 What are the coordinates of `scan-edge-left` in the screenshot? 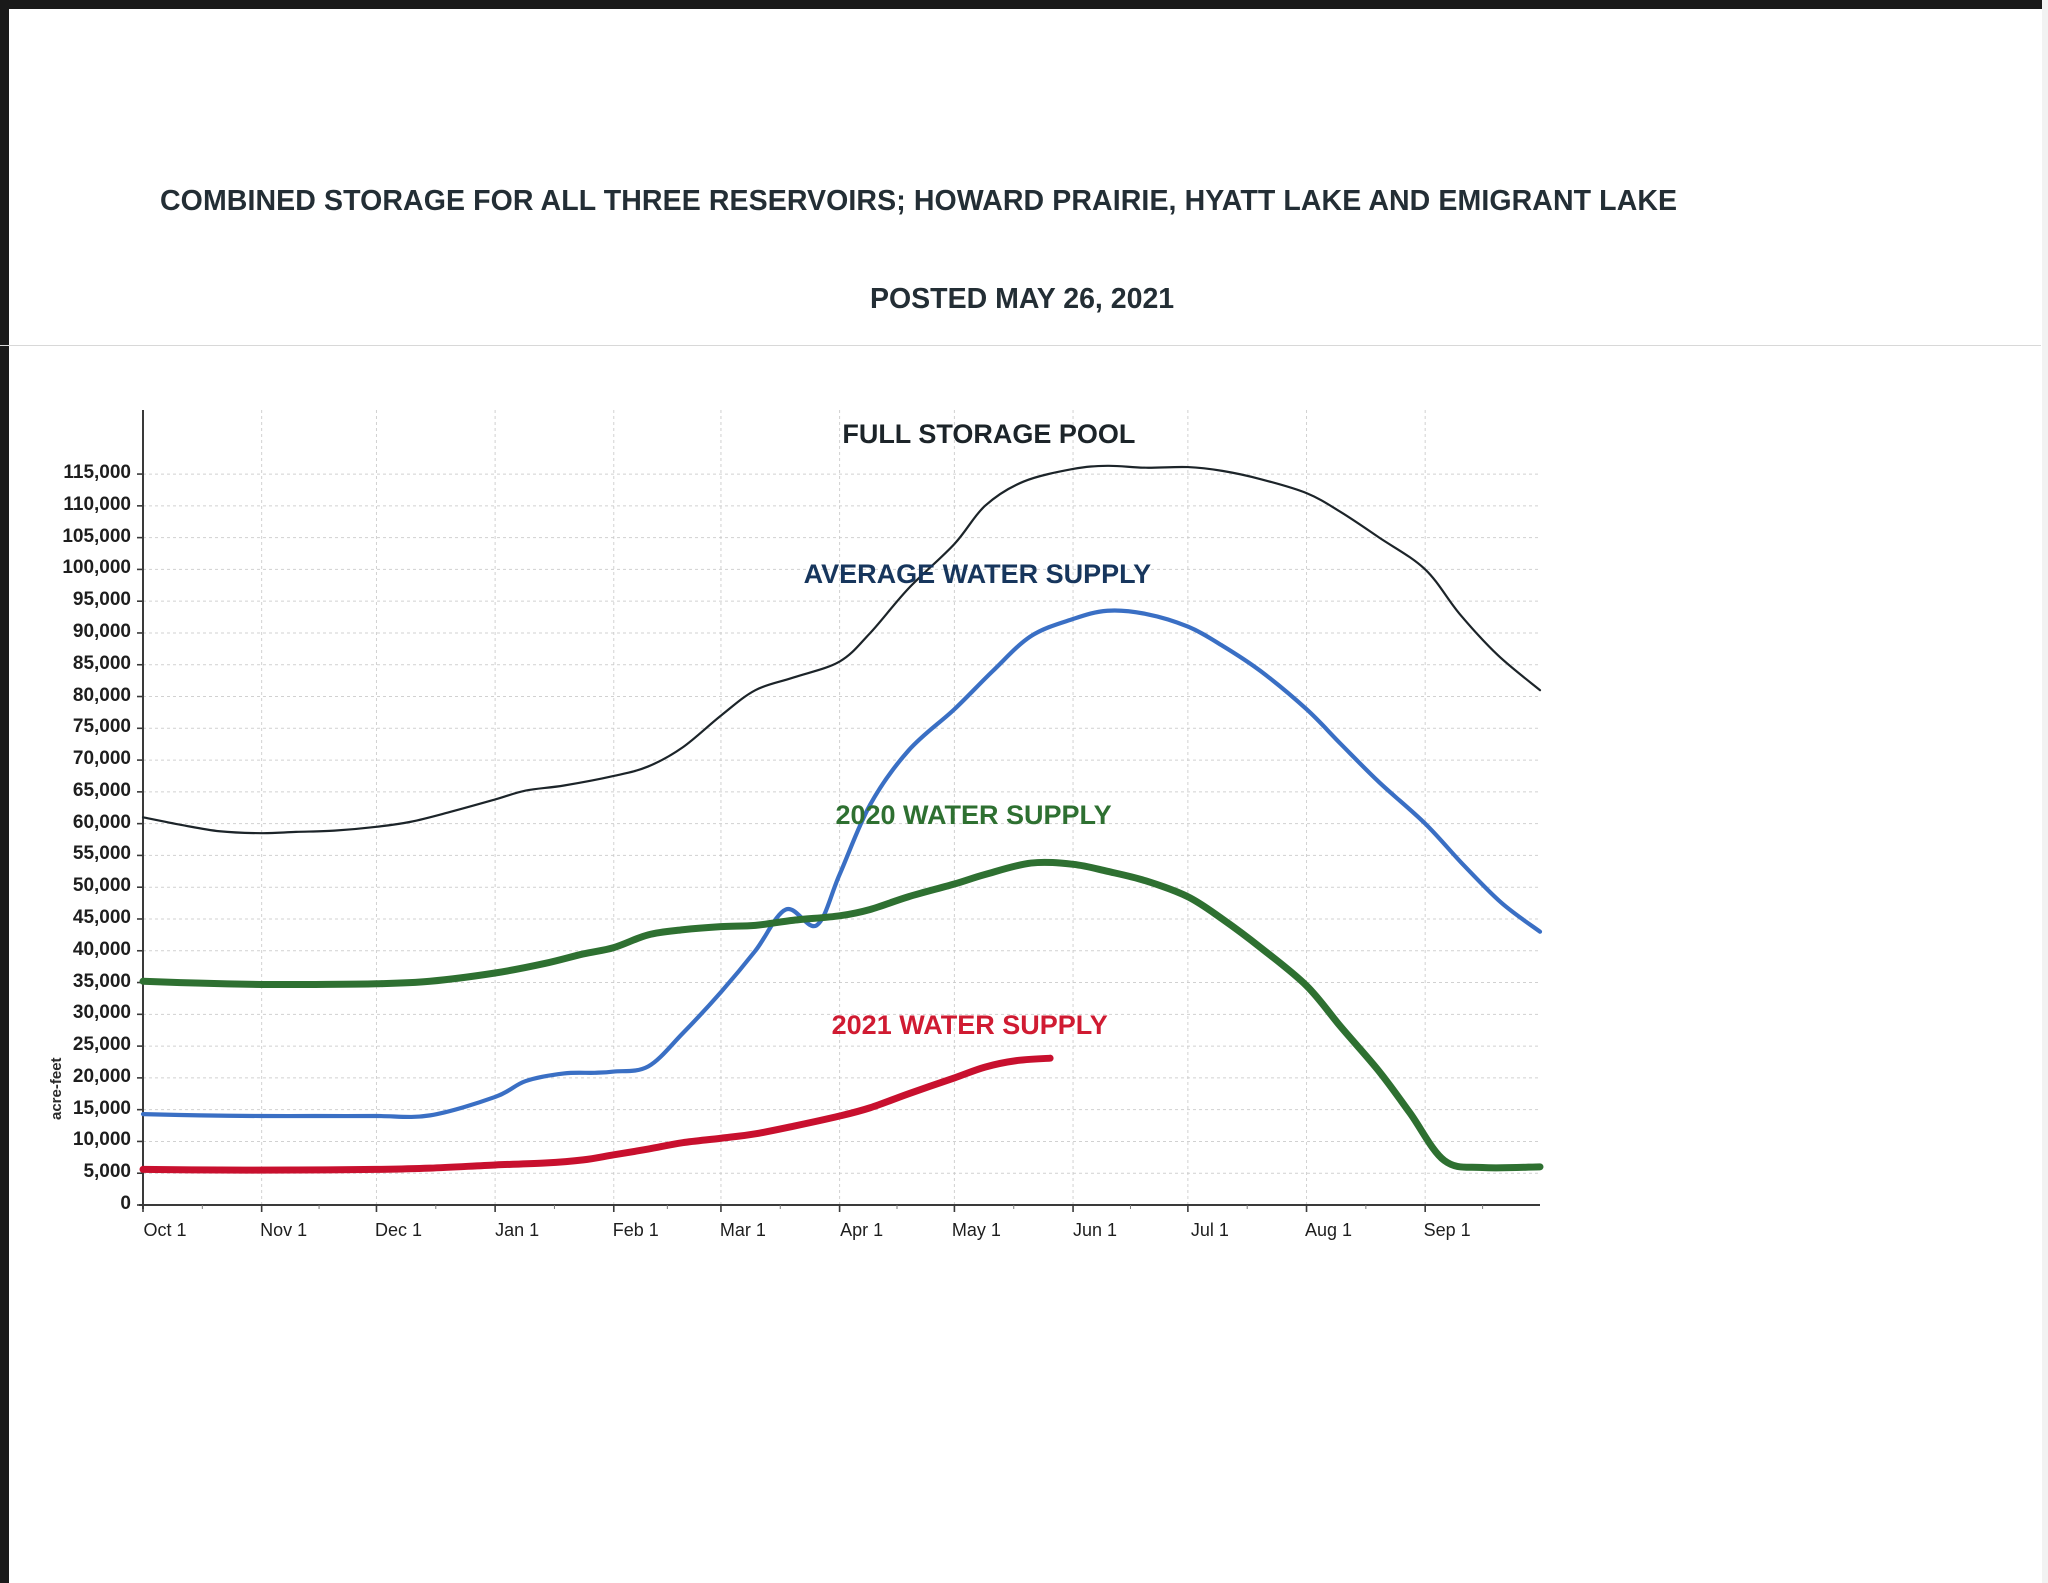 It's located at (4, 791).